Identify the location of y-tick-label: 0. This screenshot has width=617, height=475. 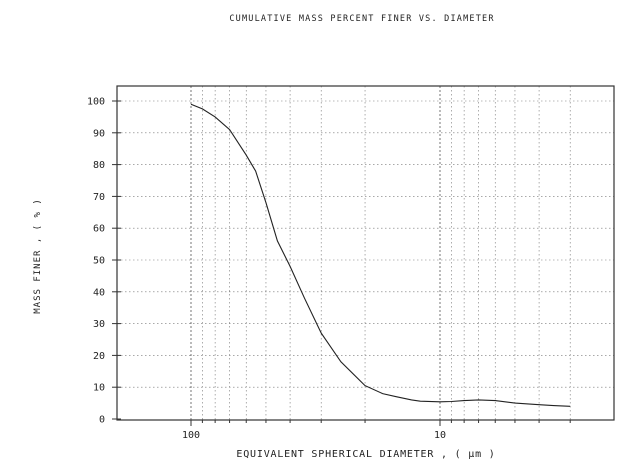
(102, 420).